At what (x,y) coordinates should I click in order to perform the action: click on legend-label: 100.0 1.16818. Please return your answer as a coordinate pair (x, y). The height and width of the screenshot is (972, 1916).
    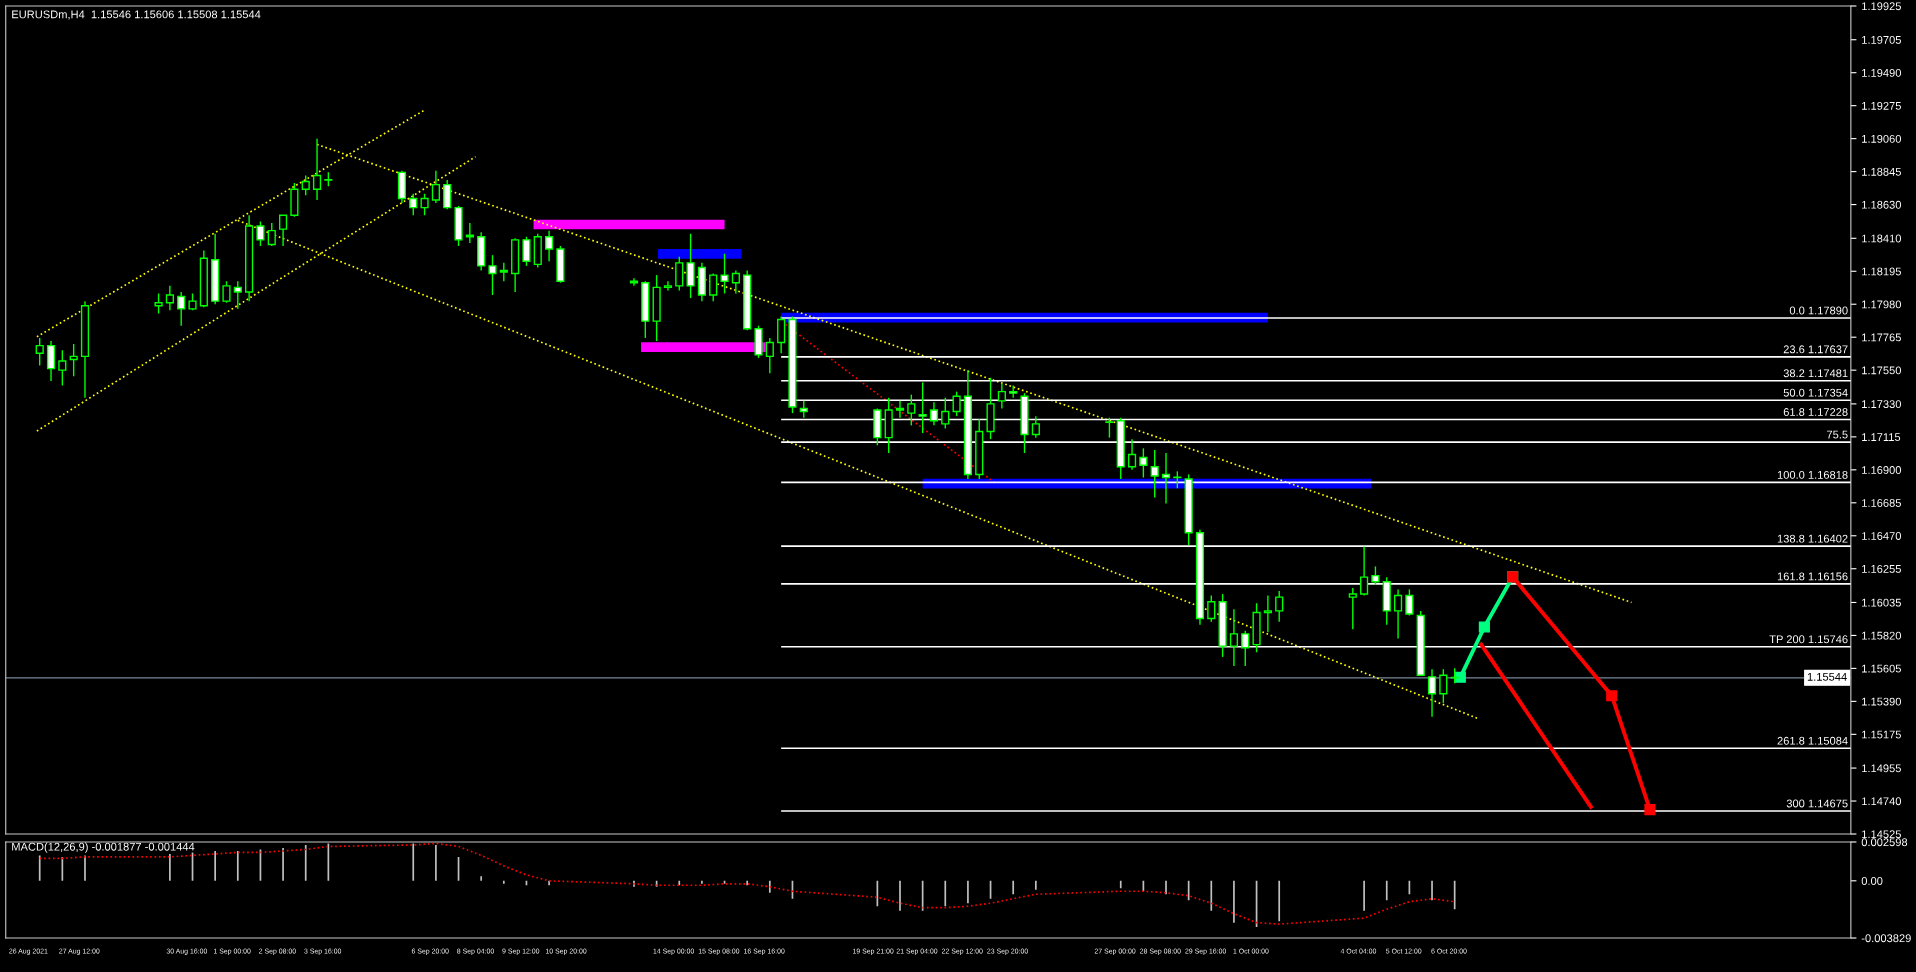
    Looking at the image, I should click on (1812, 474).